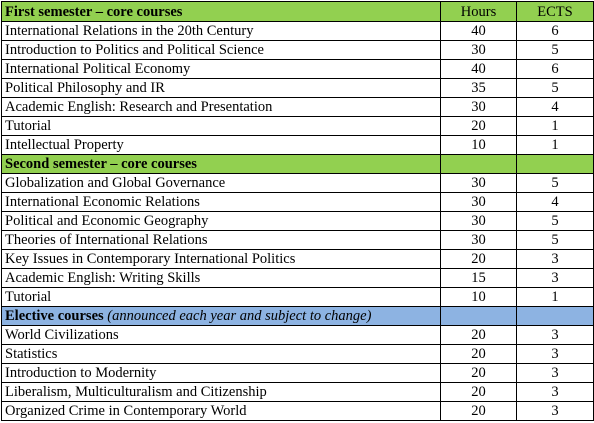  What do you see at coordinates (54, 316) in the screenshot?
I see `section-title-text: Elective courses` at bounding box center [54, 316].